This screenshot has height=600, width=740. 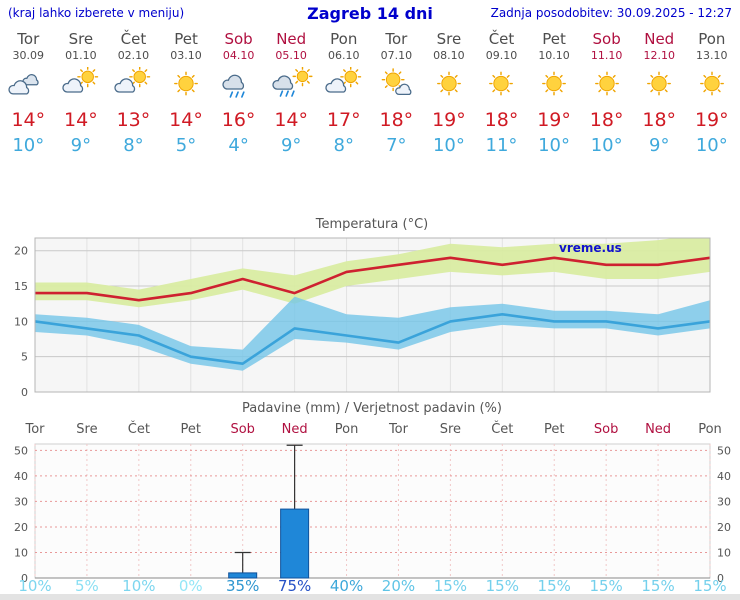 I want to click on day-column: Tor 30.09 14° 10°, so click(x=28, y=93).